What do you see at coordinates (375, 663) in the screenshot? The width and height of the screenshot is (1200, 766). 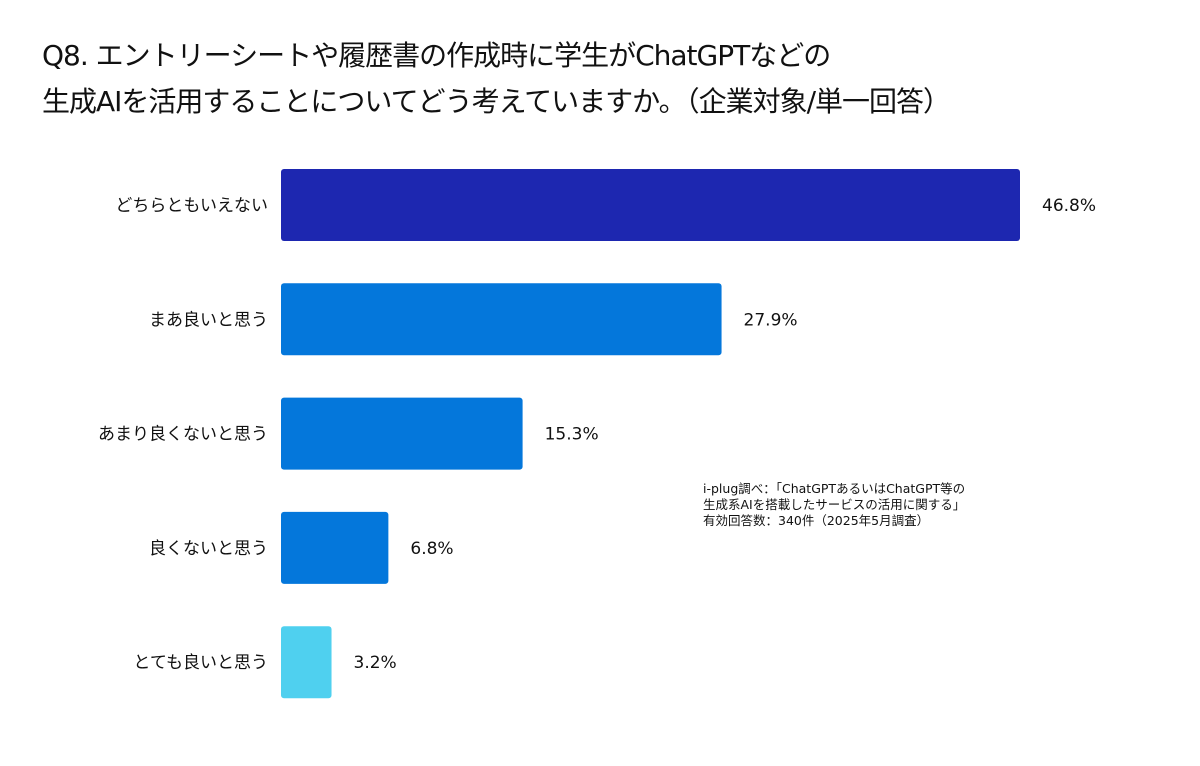 I see `value-label: 3.2%` at bounding box center [375, 663].